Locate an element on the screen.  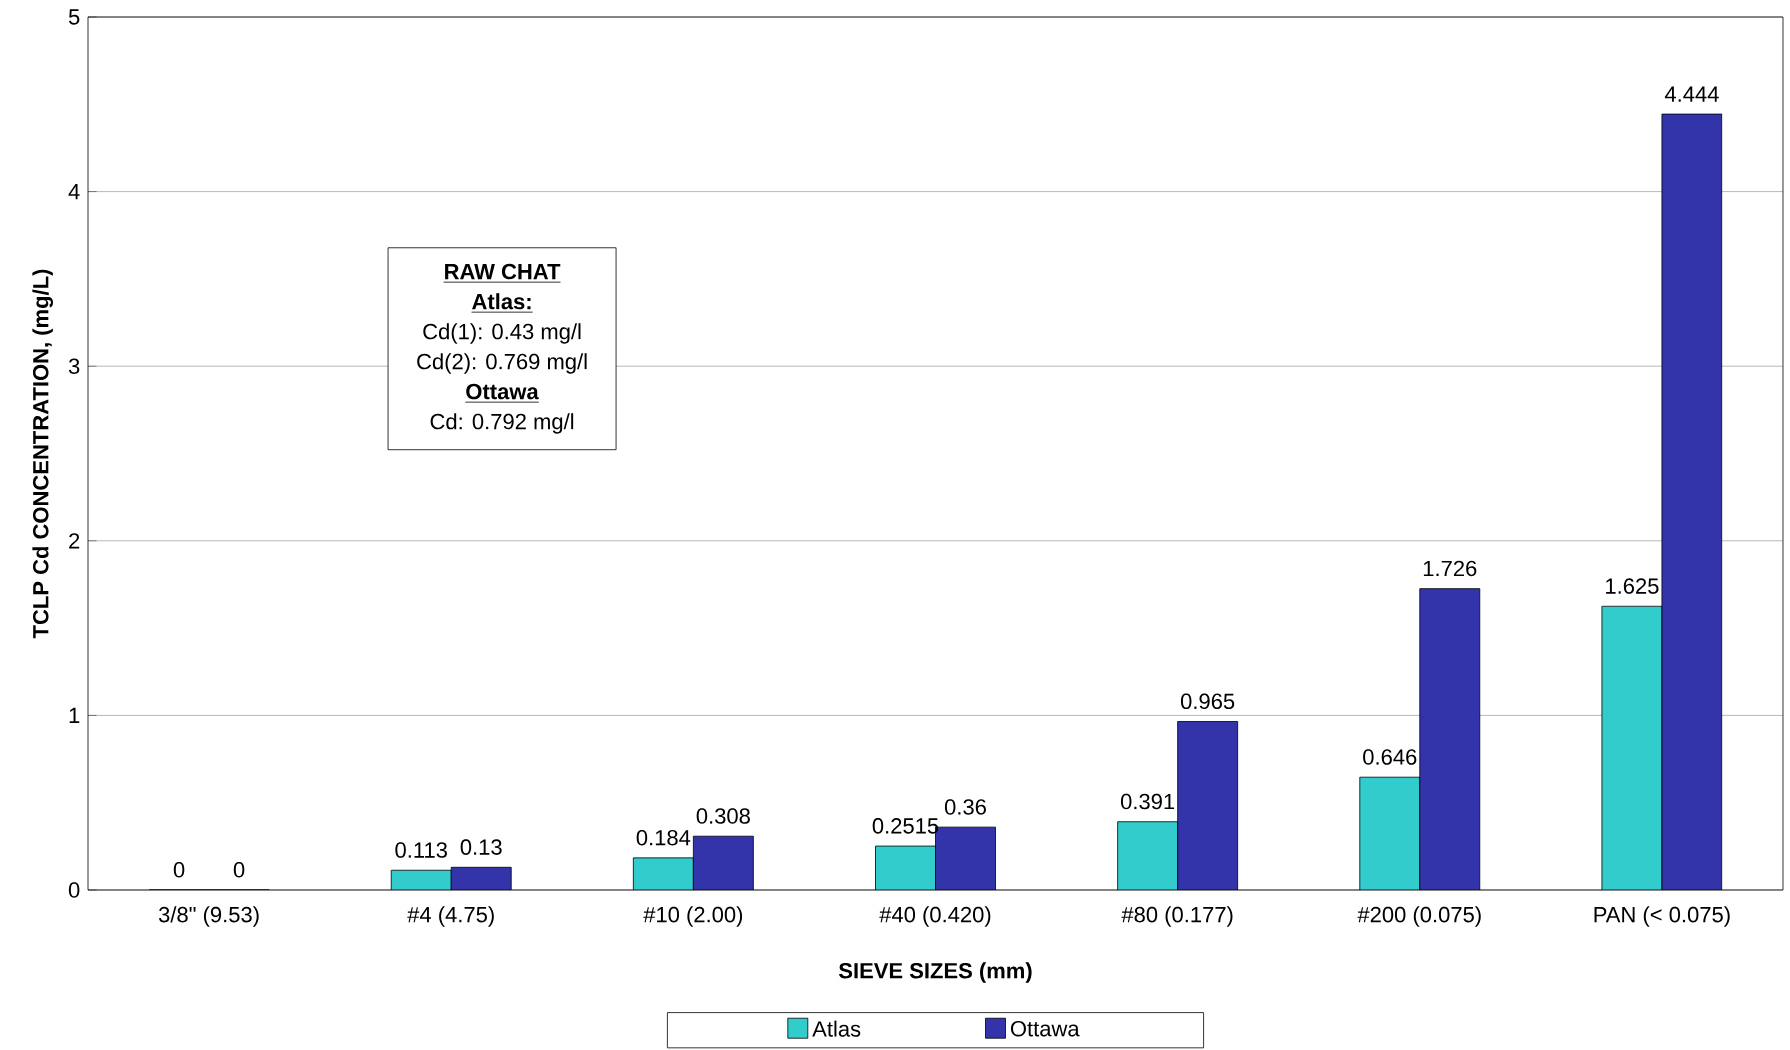
y-tick-label: 0 is located at coordinates (74, 890).